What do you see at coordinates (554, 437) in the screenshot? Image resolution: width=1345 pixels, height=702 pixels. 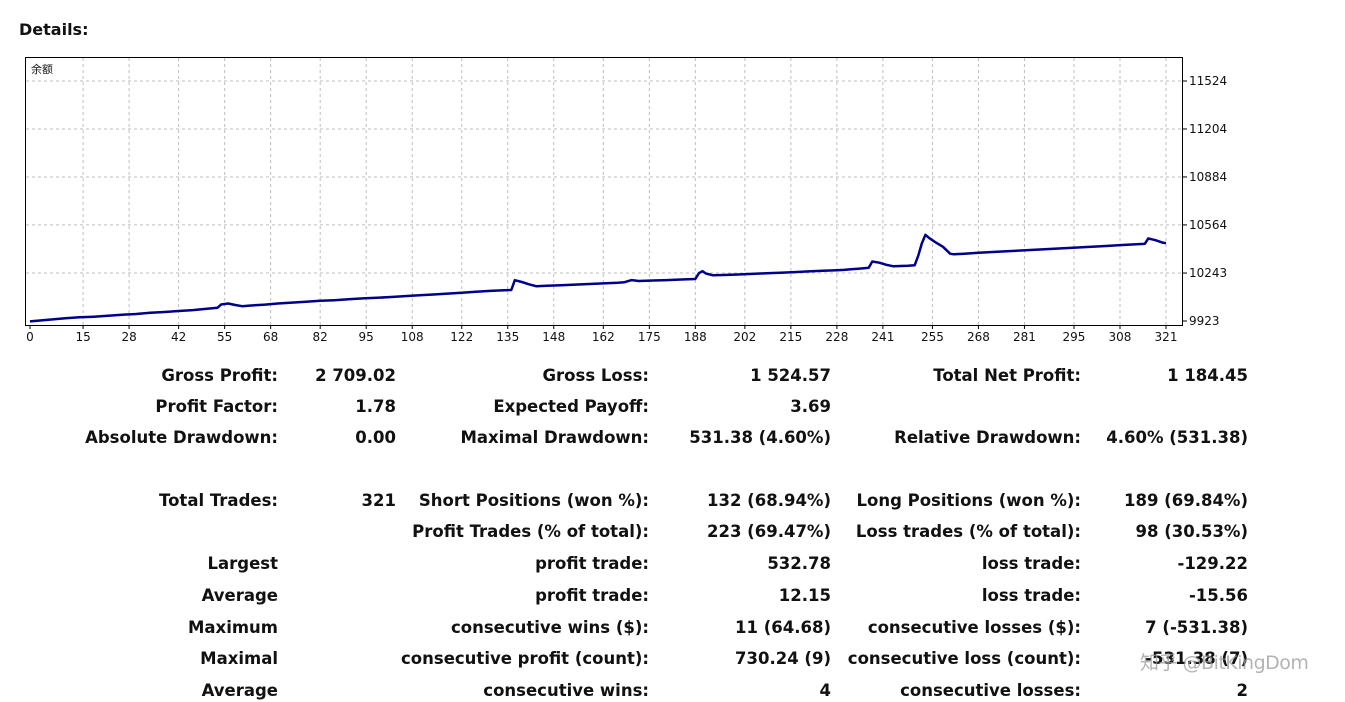 I see `stat-c2-label-row-2: Maximal Drawdown:` at bounding box center [554, 437].